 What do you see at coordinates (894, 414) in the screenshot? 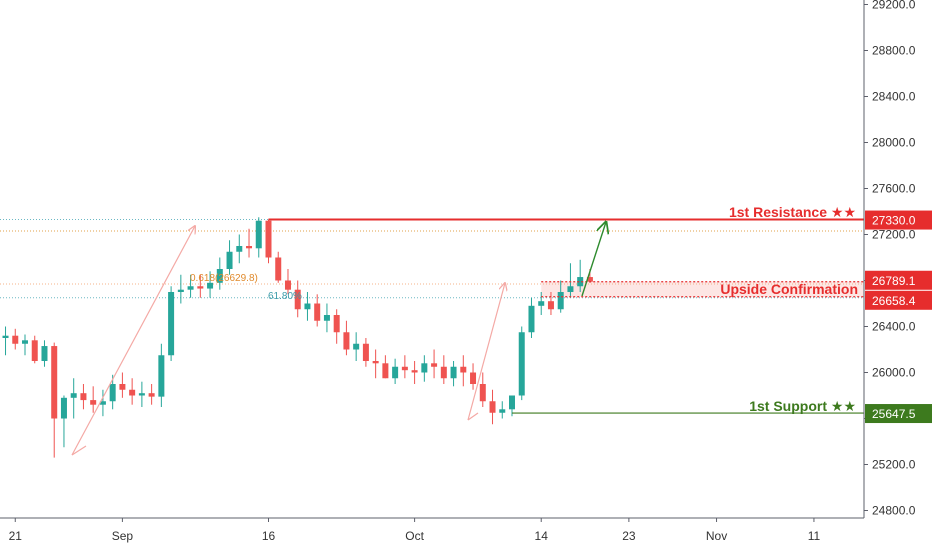
I see `price-tag-label: 25647.5` at bounding box center [894, 414].